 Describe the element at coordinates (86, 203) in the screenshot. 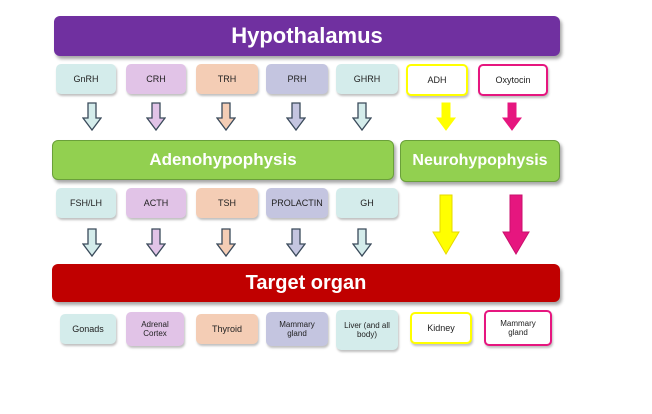

I see `hormone-fsh-lh: FSH/LH` at that location.